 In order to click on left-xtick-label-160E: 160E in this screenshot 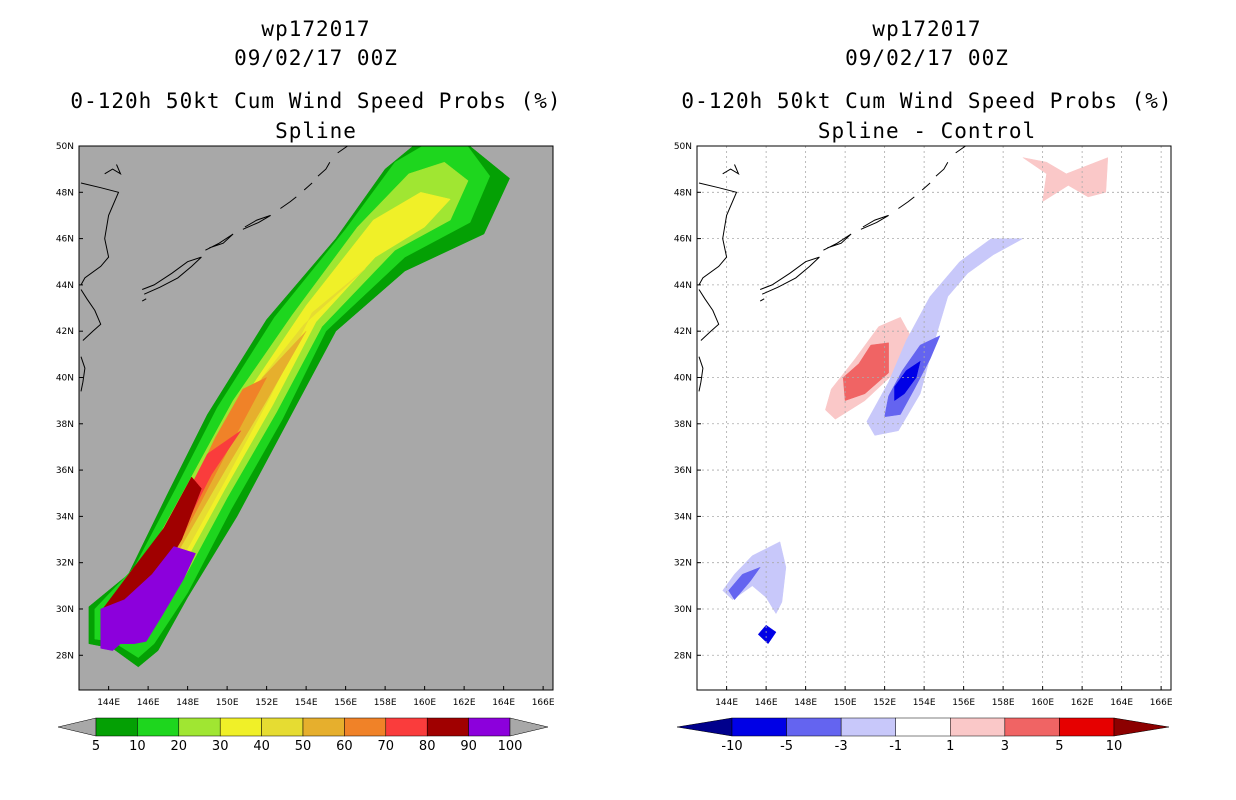, I will do `click(424, 703)`.